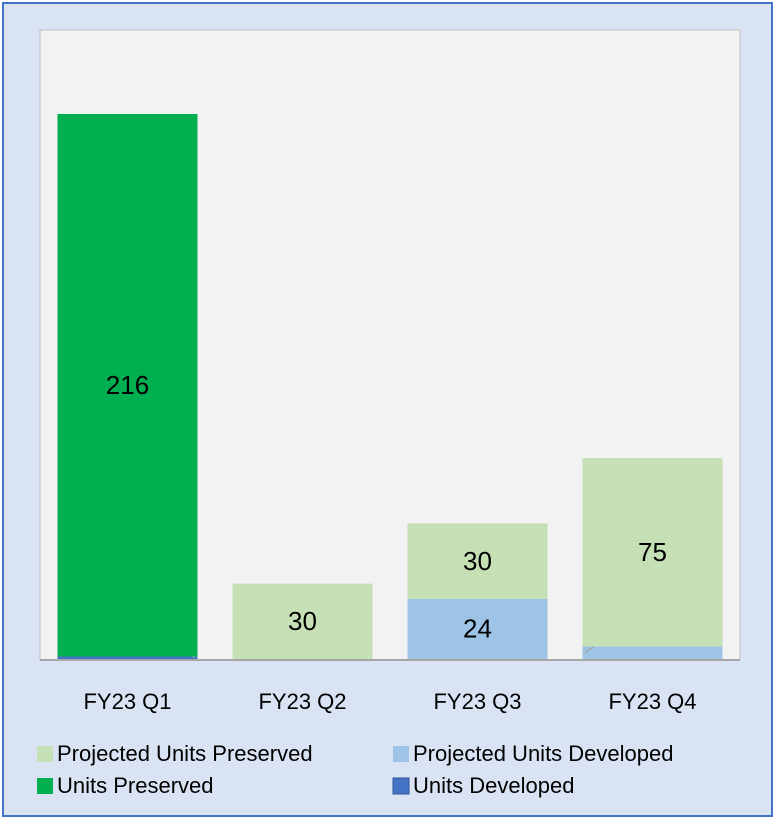  I want to click on x-tick-label: FY23 Q1, so click(127, 701).